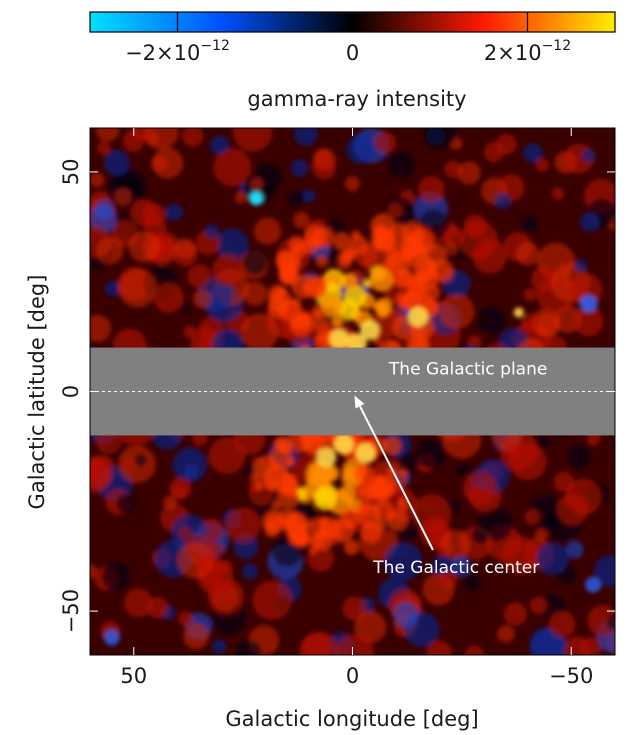  Describe the element at coordinates (177, 51) in the screenshot. I see `colorbar-tick-label: −2×10⁻¹²` at that location.